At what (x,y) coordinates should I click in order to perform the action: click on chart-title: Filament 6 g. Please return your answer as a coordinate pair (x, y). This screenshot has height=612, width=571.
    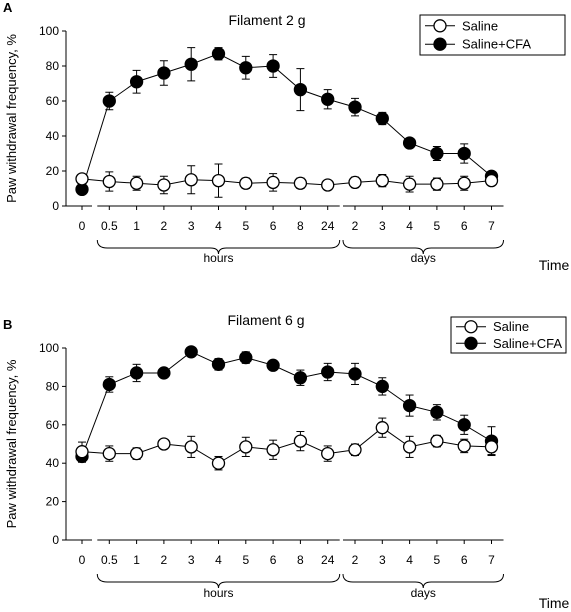
    Looking at the image, I should click on (265, 320).